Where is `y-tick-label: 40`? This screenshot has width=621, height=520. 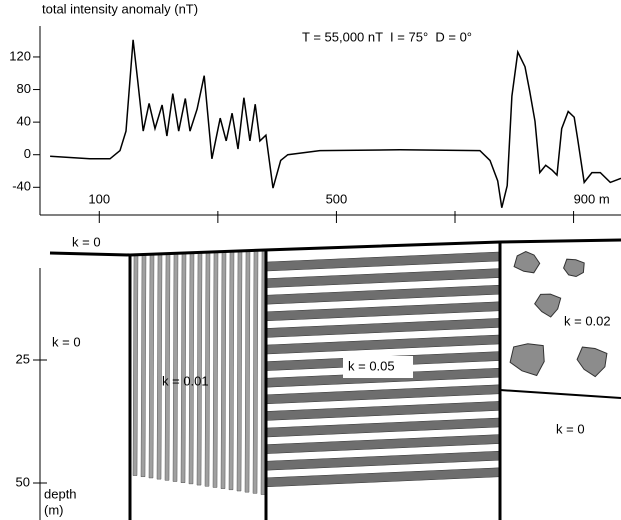 y-tick-label: 40 is located at coordinates (24, 121).